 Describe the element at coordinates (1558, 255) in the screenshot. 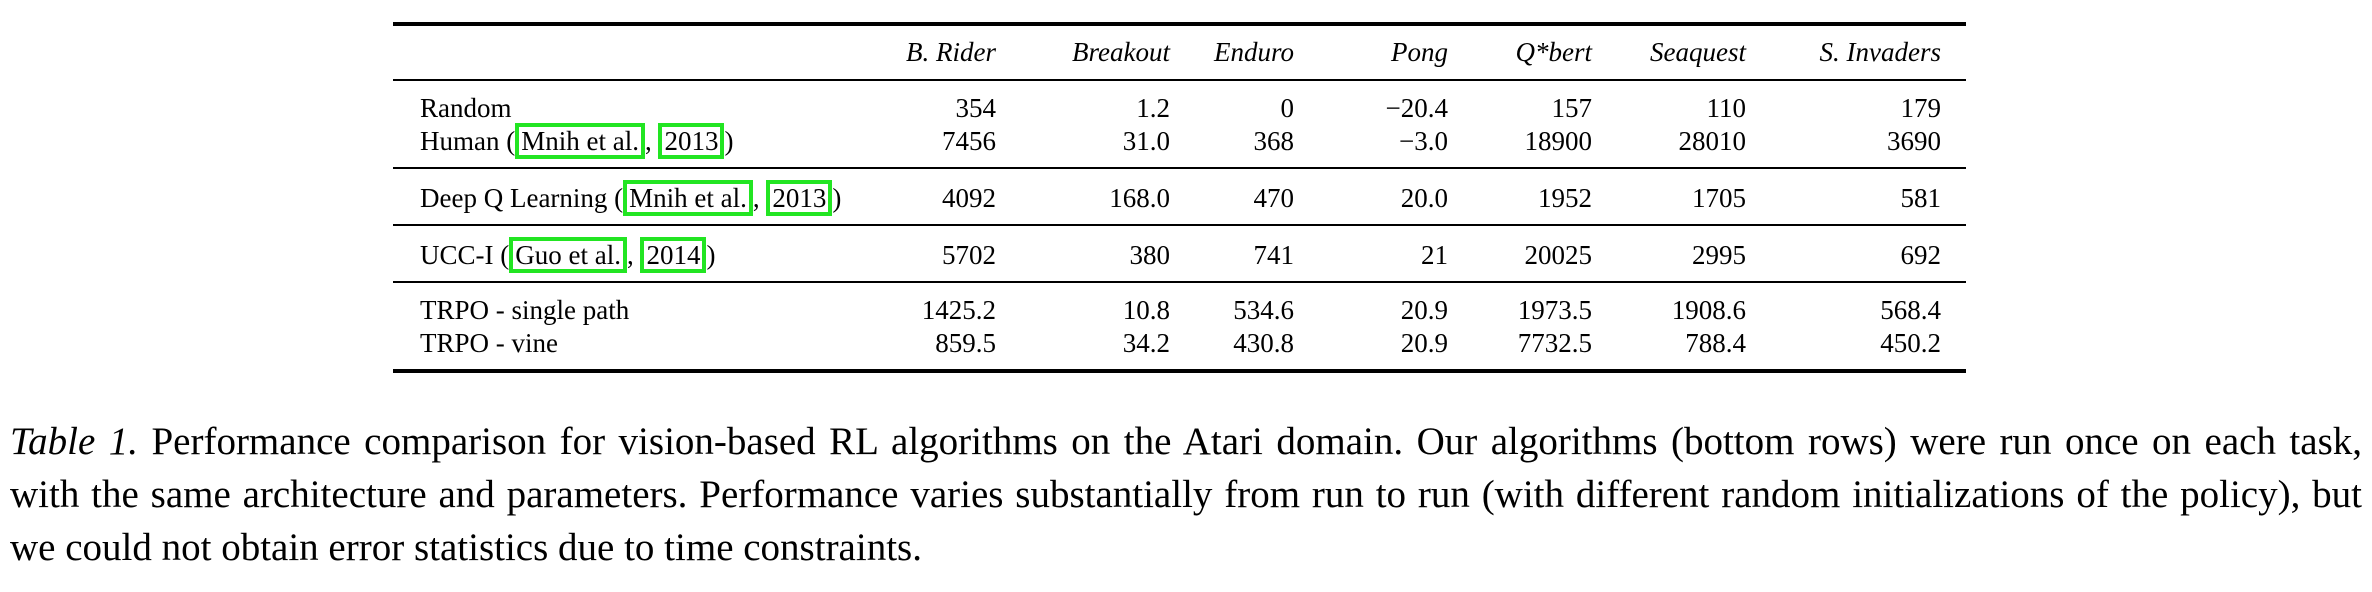

I see `cell-ucc-qbert: 20025` at that location.